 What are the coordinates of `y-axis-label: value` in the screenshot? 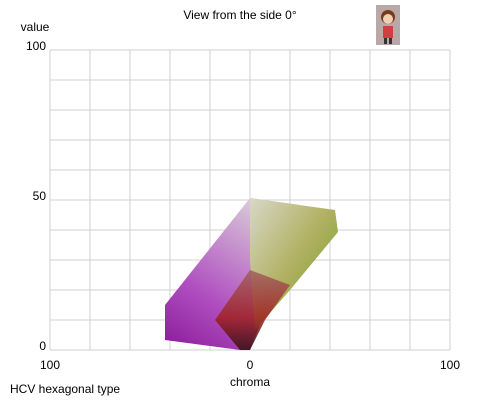 It's located at (35, 27).